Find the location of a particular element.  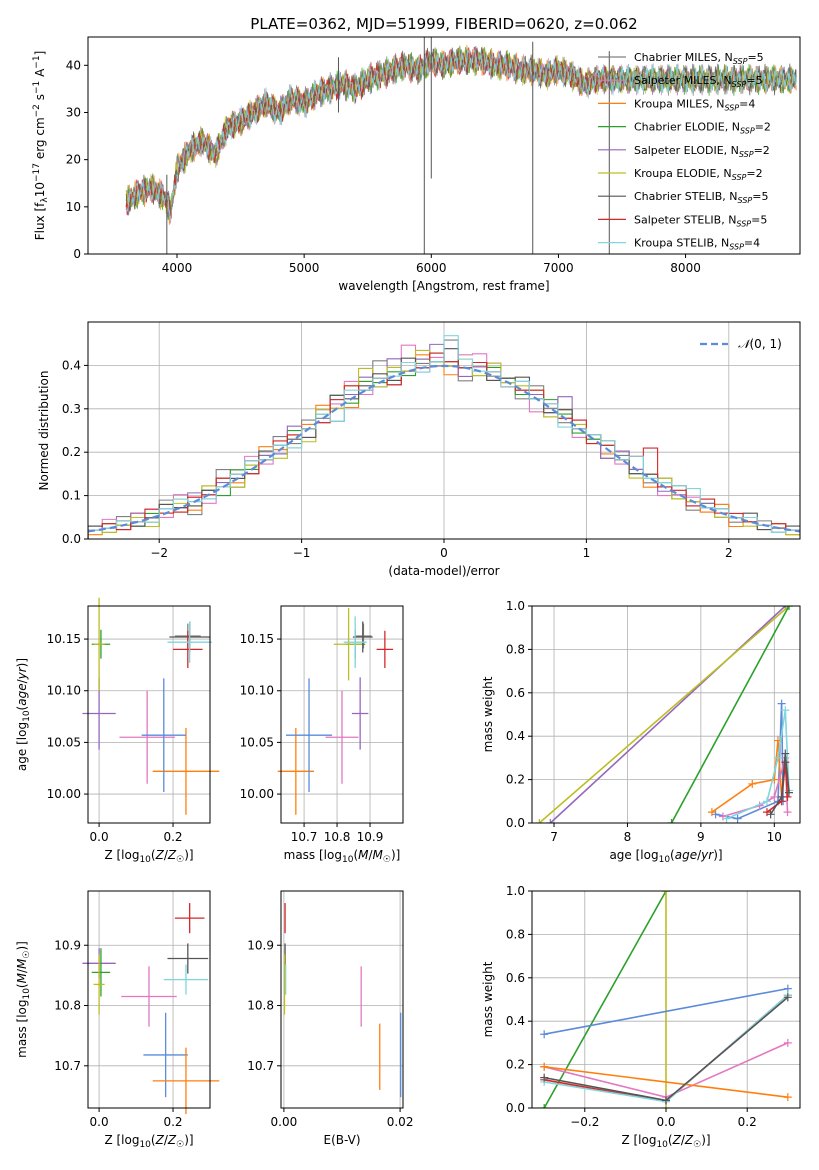

legend-label: Kroupa ELODIE, NSSP=2 is located at coordinates (698, 174).